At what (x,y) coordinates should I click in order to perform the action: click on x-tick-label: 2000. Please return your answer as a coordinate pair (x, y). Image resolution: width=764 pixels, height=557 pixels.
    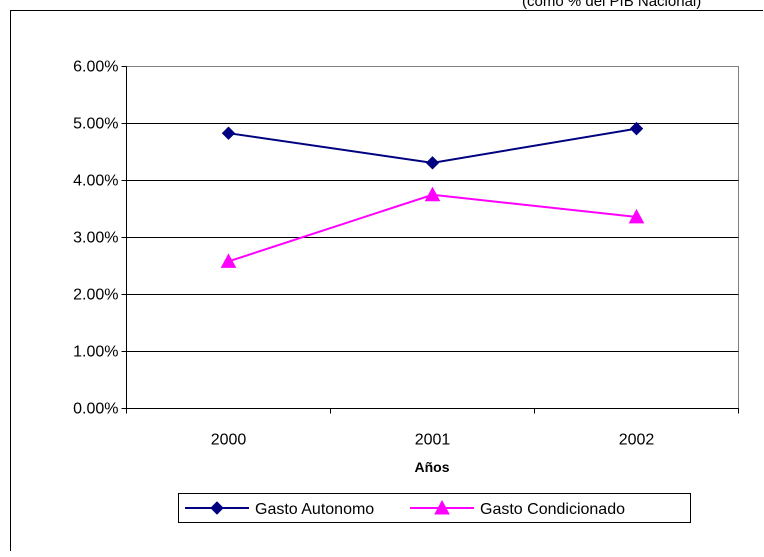
    Looking at the image, I should click on (229, 440).